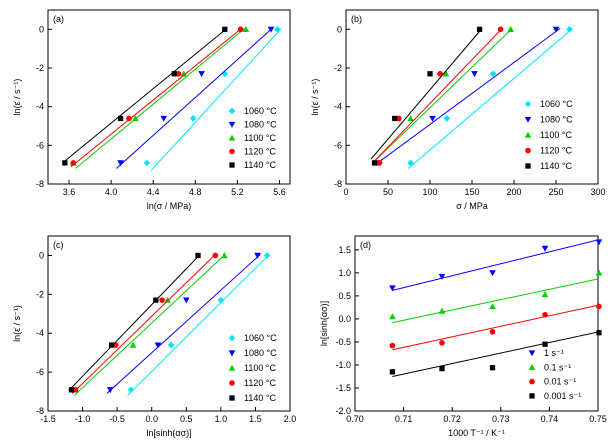 Image resolution: width=608 pixels, height=446 pixels. Describe the element at coordinates (40, 333) in the screenshot. I see `y-tick-label: -4` at that location.